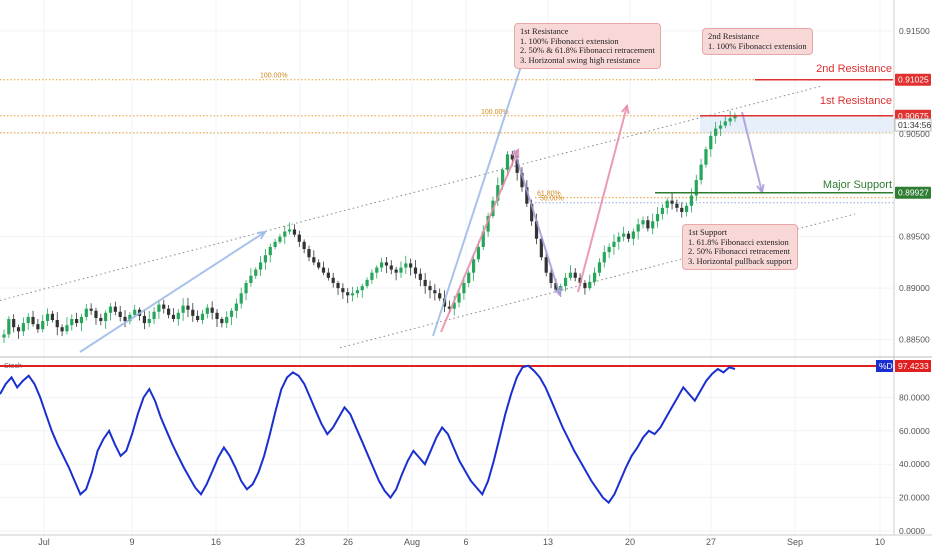  Describe the element at coordinates (914, 431) in the screenshot. I see `osc-tick-label: 60.0000` at that location.